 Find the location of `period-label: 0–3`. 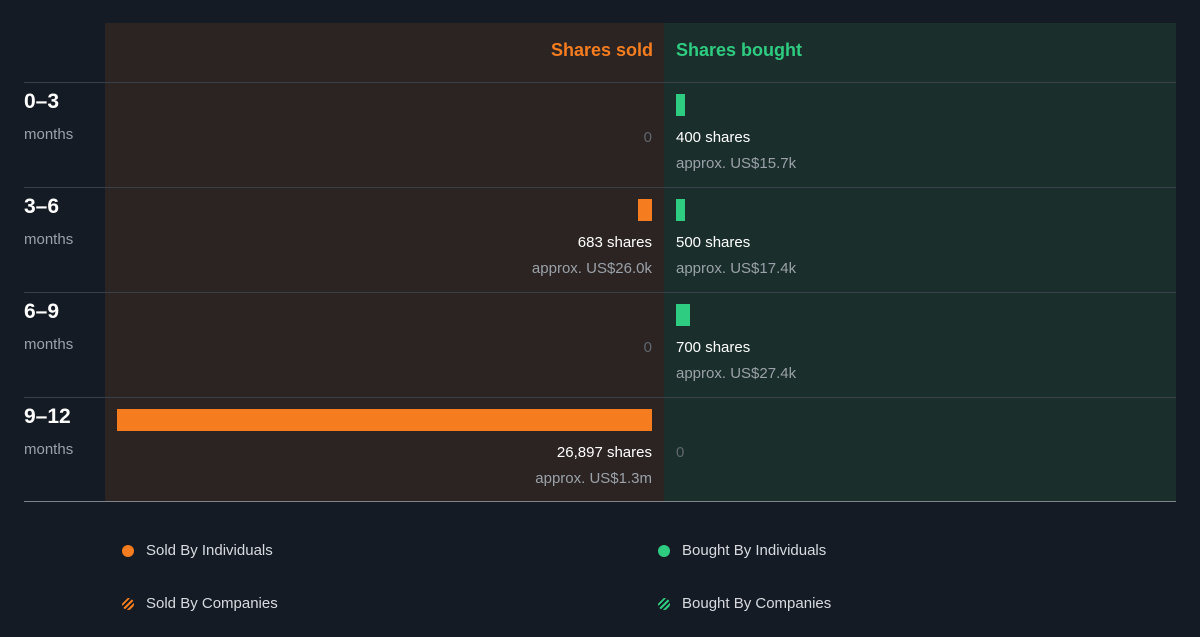

period-label: 0–3 is located at coordinates (42, 101).